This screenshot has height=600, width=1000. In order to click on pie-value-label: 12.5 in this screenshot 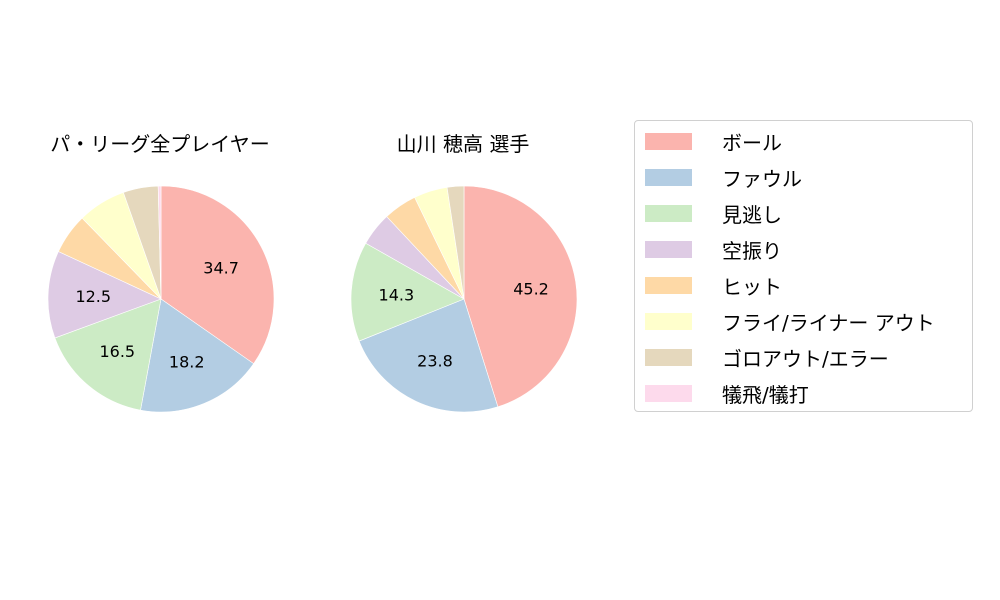, I will do `click(93, 296)`.